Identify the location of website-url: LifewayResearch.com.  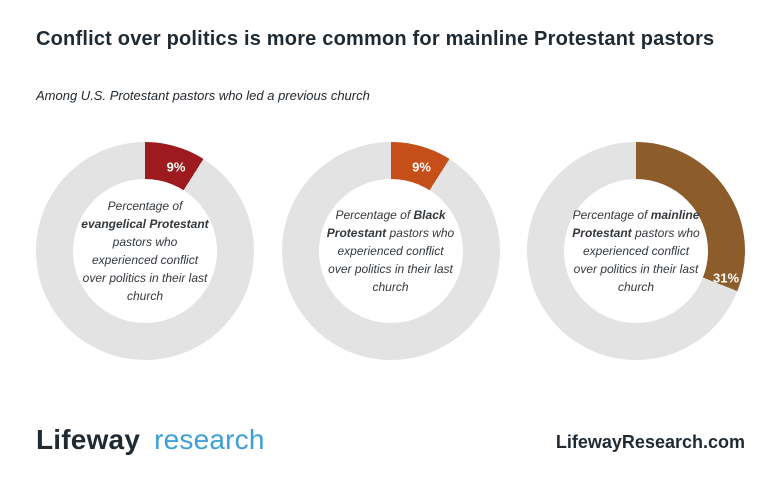
(650, 442).